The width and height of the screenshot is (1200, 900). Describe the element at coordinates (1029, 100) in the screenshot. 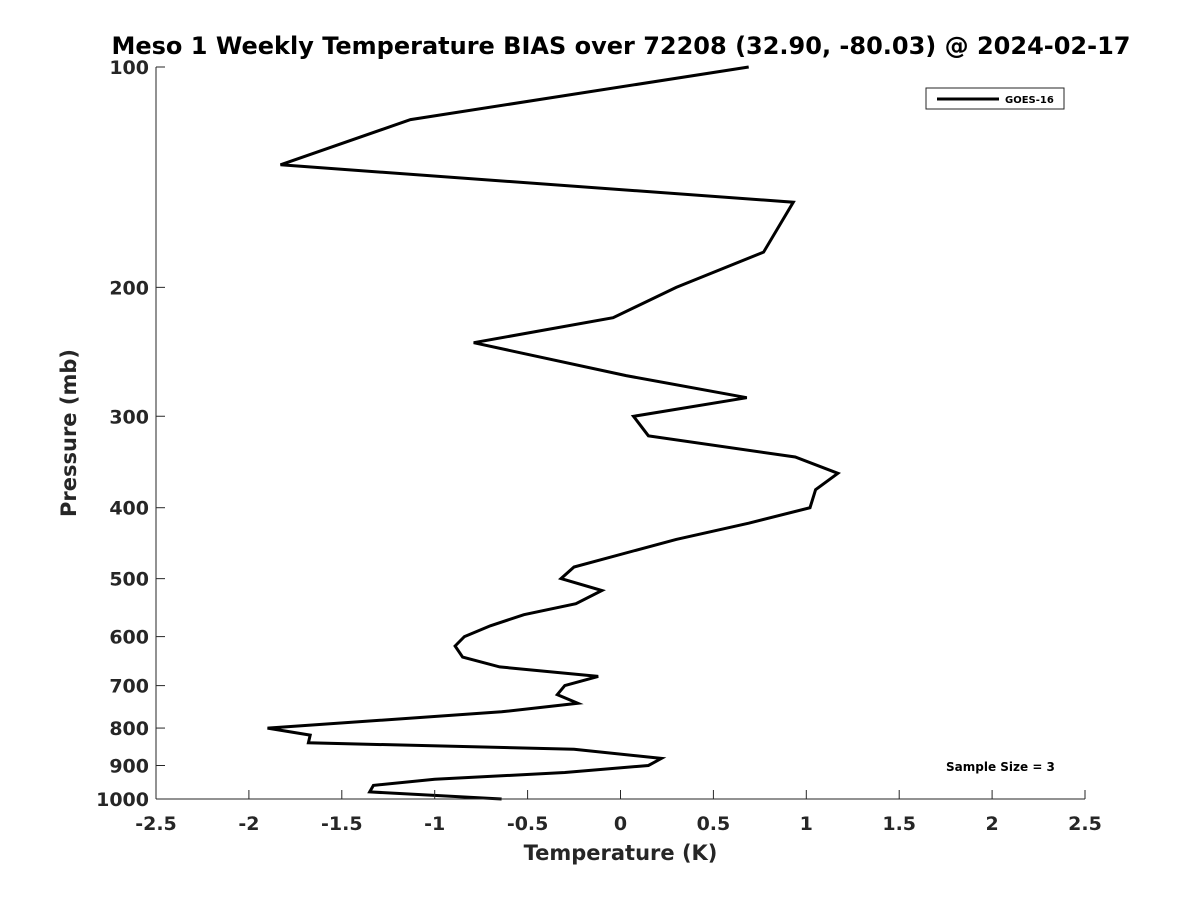

I see `legend-label-goes-16: GOES-16` at that location.